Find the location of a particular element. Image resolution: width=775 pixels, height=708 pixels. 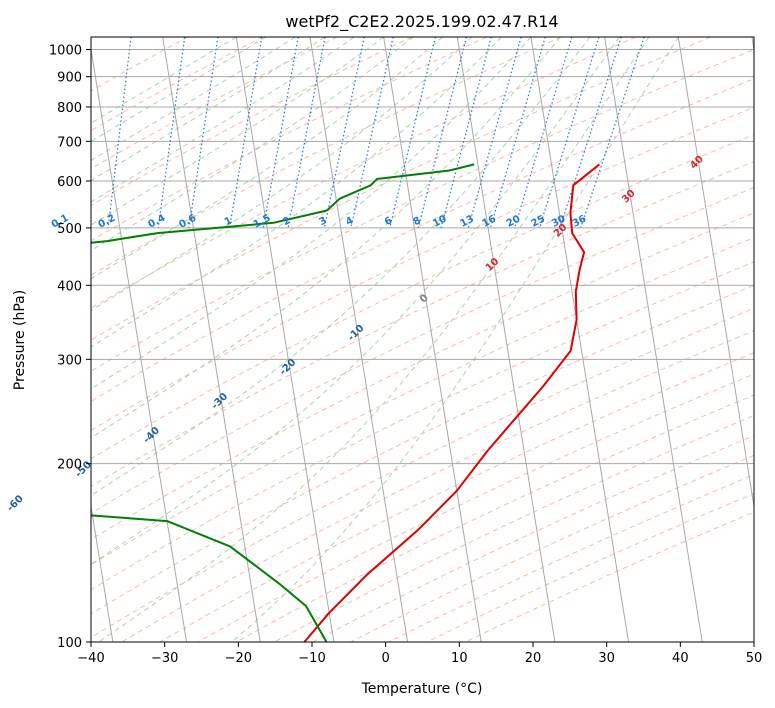

y-tick-label: 400 is located at coordinates (69, 286).